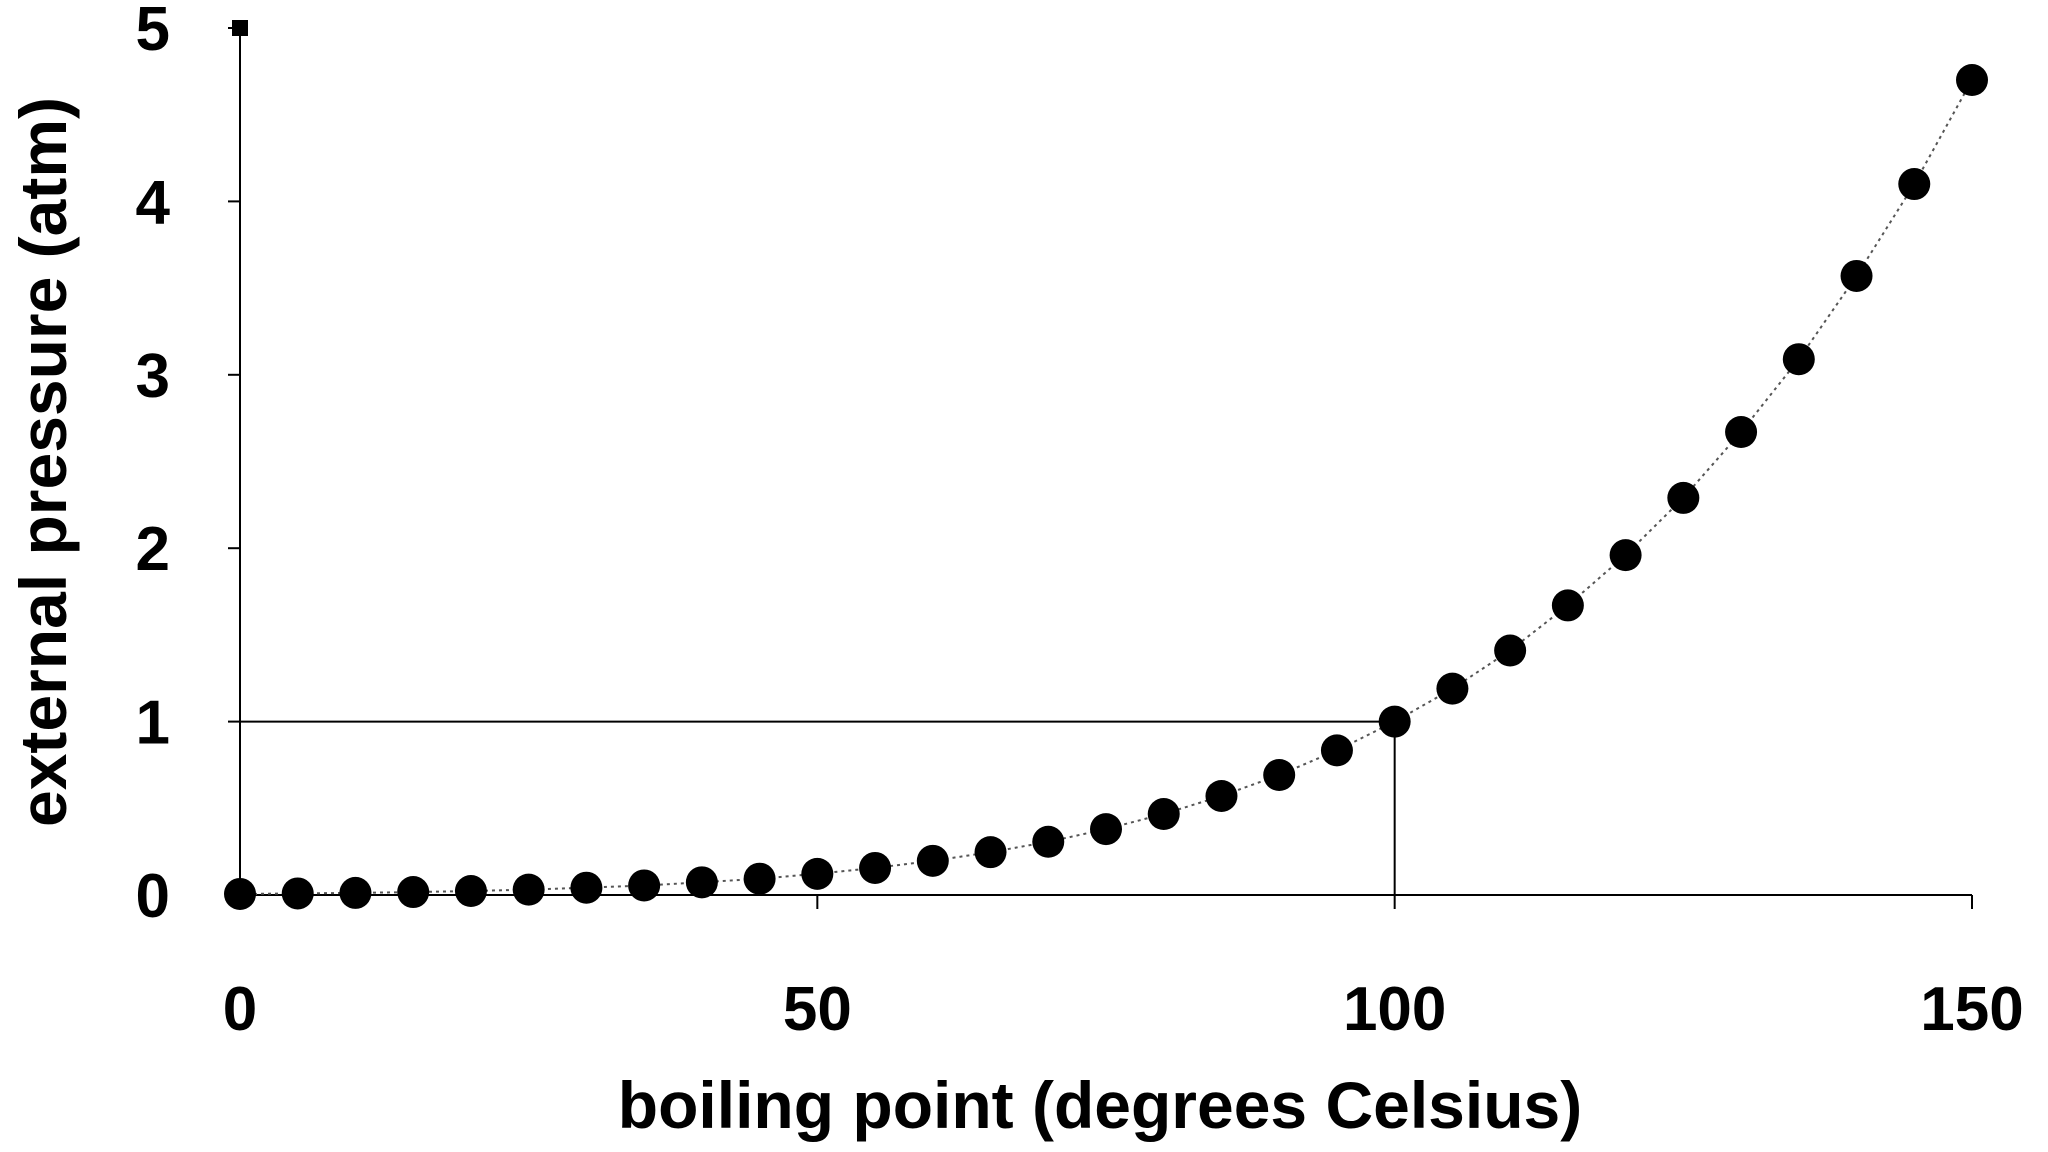 The image size is (2048, 1152). Describe the element at coordinates (1100, 1105) in the screenshot. I see `x-axis-title: boiling point (degrees Celsius)` at that location.